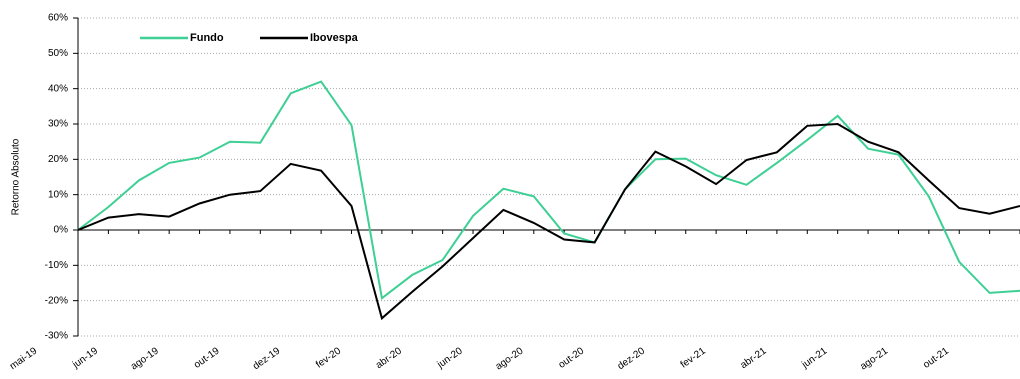 This screenshot has width=1020, height=379. Describe the element at coordinates (85, 358) in the screenshot. I see `x-tick-label: jun-19` at that location.